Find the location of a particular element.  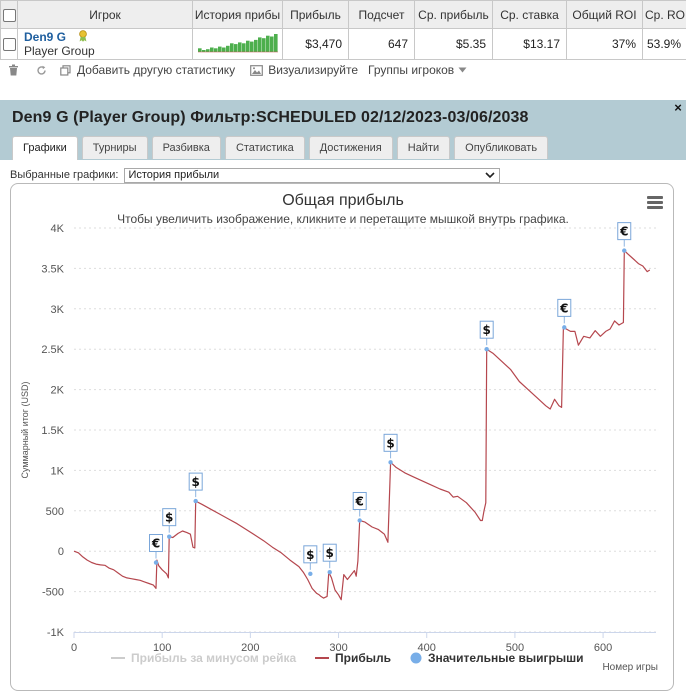

legend-item-profit-minus-rake: Прибыль за минусом рейка is located at coordinates (203, 658).